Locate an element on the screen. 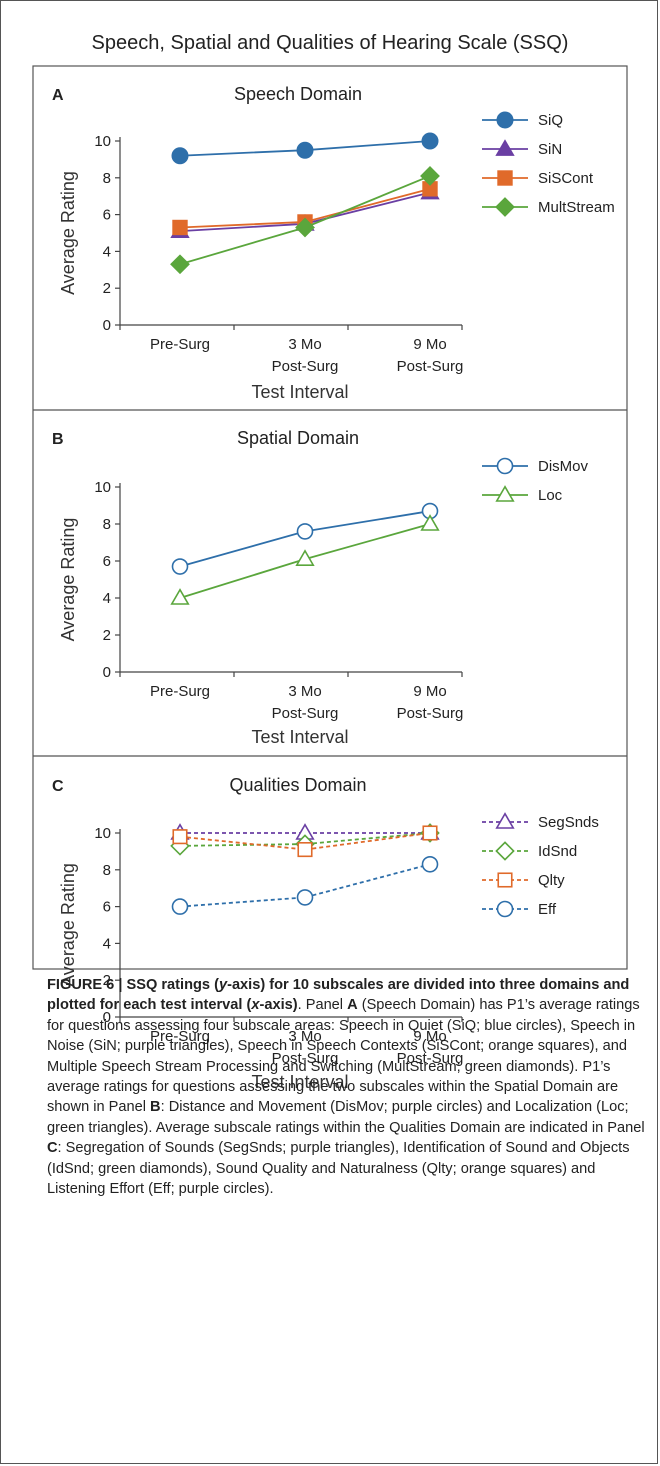 Image resolution: width=660 pixels, height=1466 pixels. panel-letter: B is located at coordinates (58, 439).